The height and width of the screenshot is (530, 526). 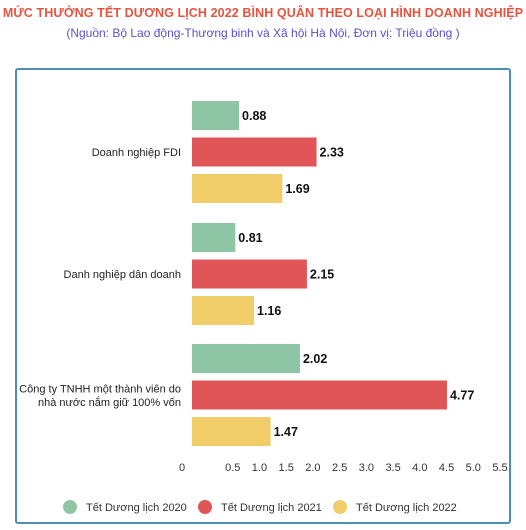 I want to click on x-tick-label: 4.0, so click(x=419, y=468).